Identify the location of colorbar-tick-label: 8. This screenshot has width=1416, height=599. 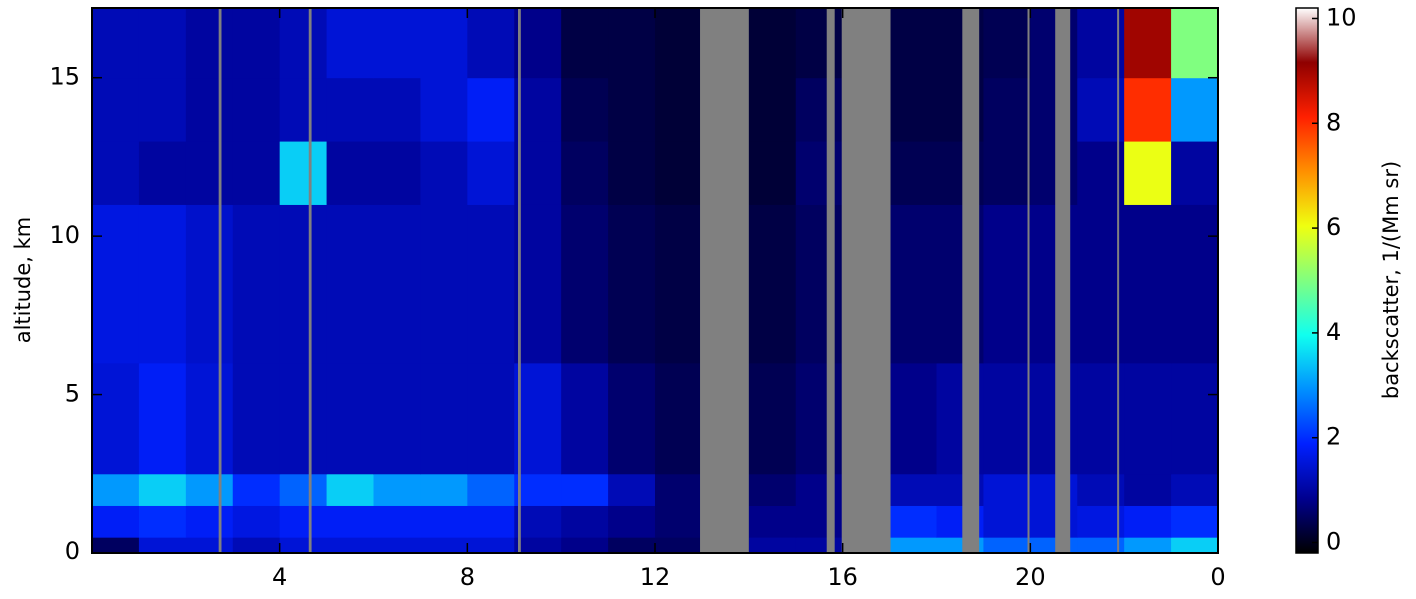
(1333, 122).